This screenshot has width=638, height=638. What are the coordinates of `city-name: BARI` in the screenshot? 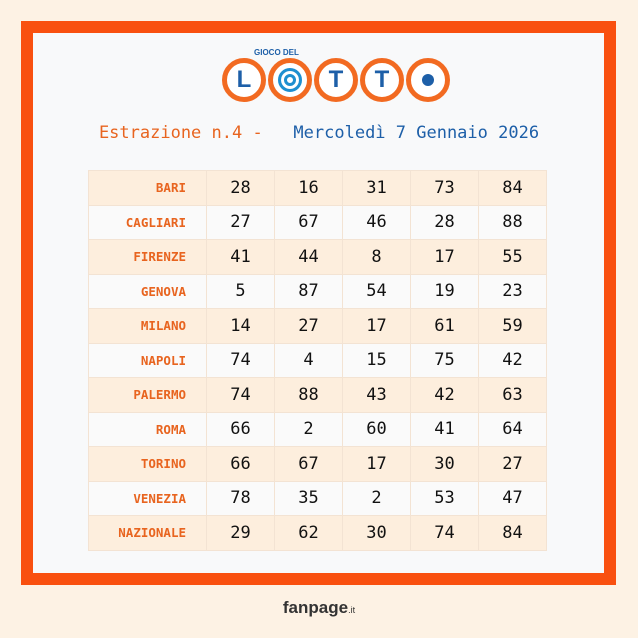 It's located at (147, 188).